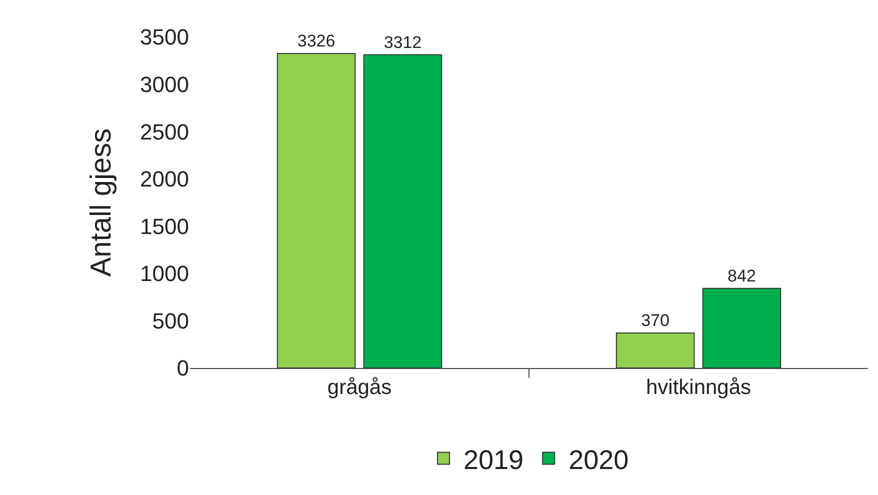 The width and height of the screenshot is (878, 495). Describe the element at coordinates (164, 37) in the screenshot. I see `y-tick-label: 3500` at that location.